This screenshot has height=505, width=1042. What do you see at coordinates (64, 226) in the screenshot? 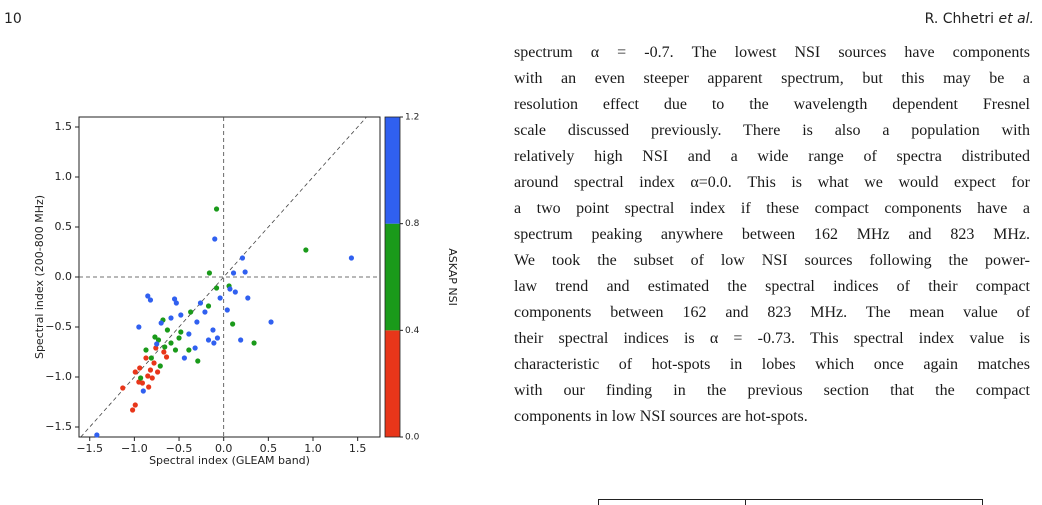
I see `y-tick-label: 0.5` at bounding box center [64, 226].